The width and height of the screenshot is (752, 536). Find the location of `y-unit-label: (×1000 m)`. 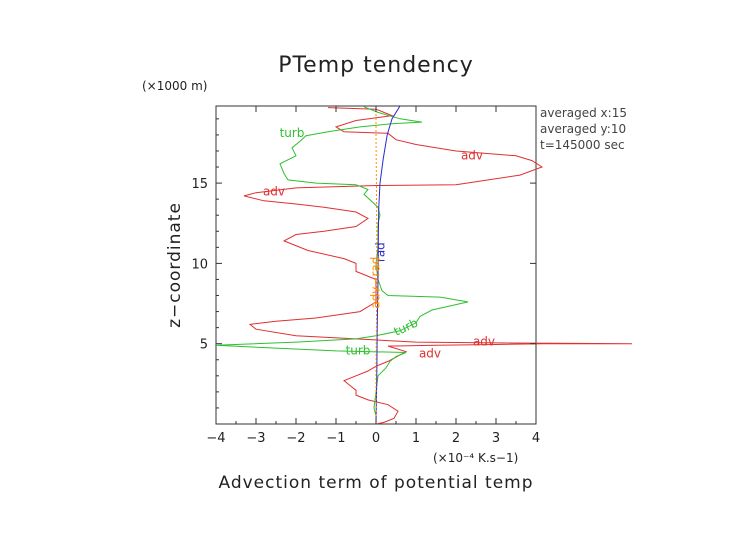

y-unit-label: (×1000 m) is located at coordinates (174, 86).